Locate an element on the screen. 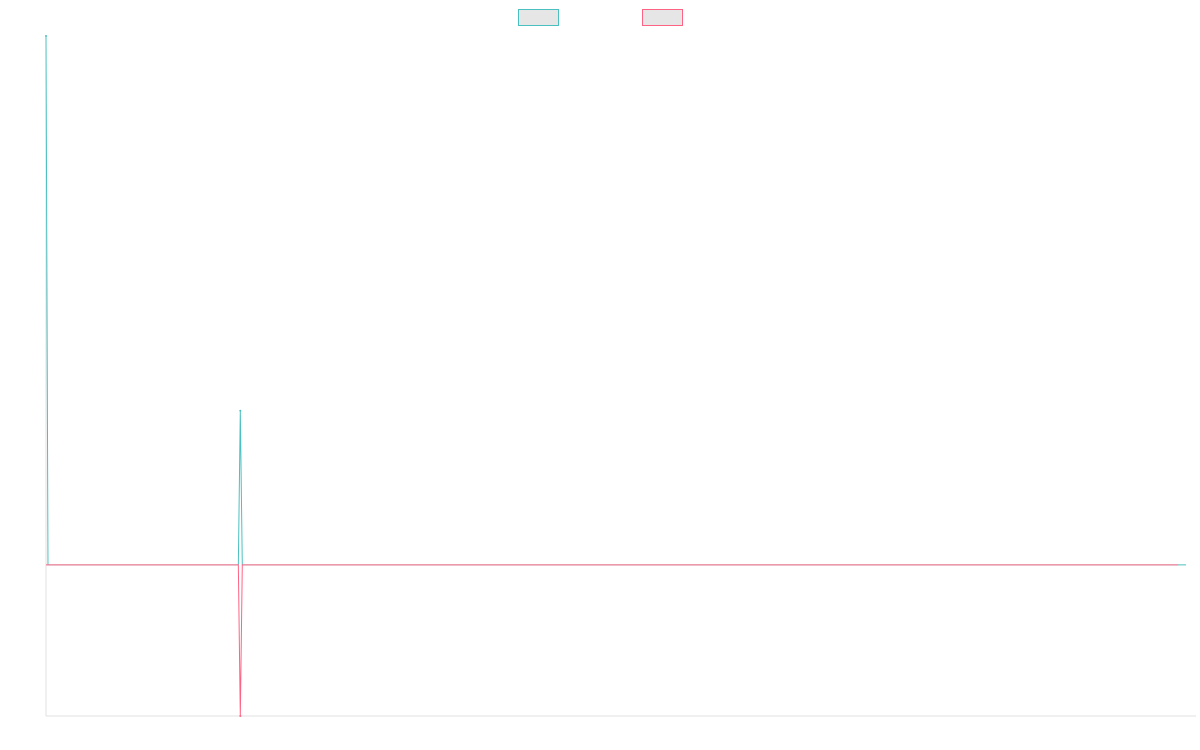  series-2-point is located at coordinates (240, 716).